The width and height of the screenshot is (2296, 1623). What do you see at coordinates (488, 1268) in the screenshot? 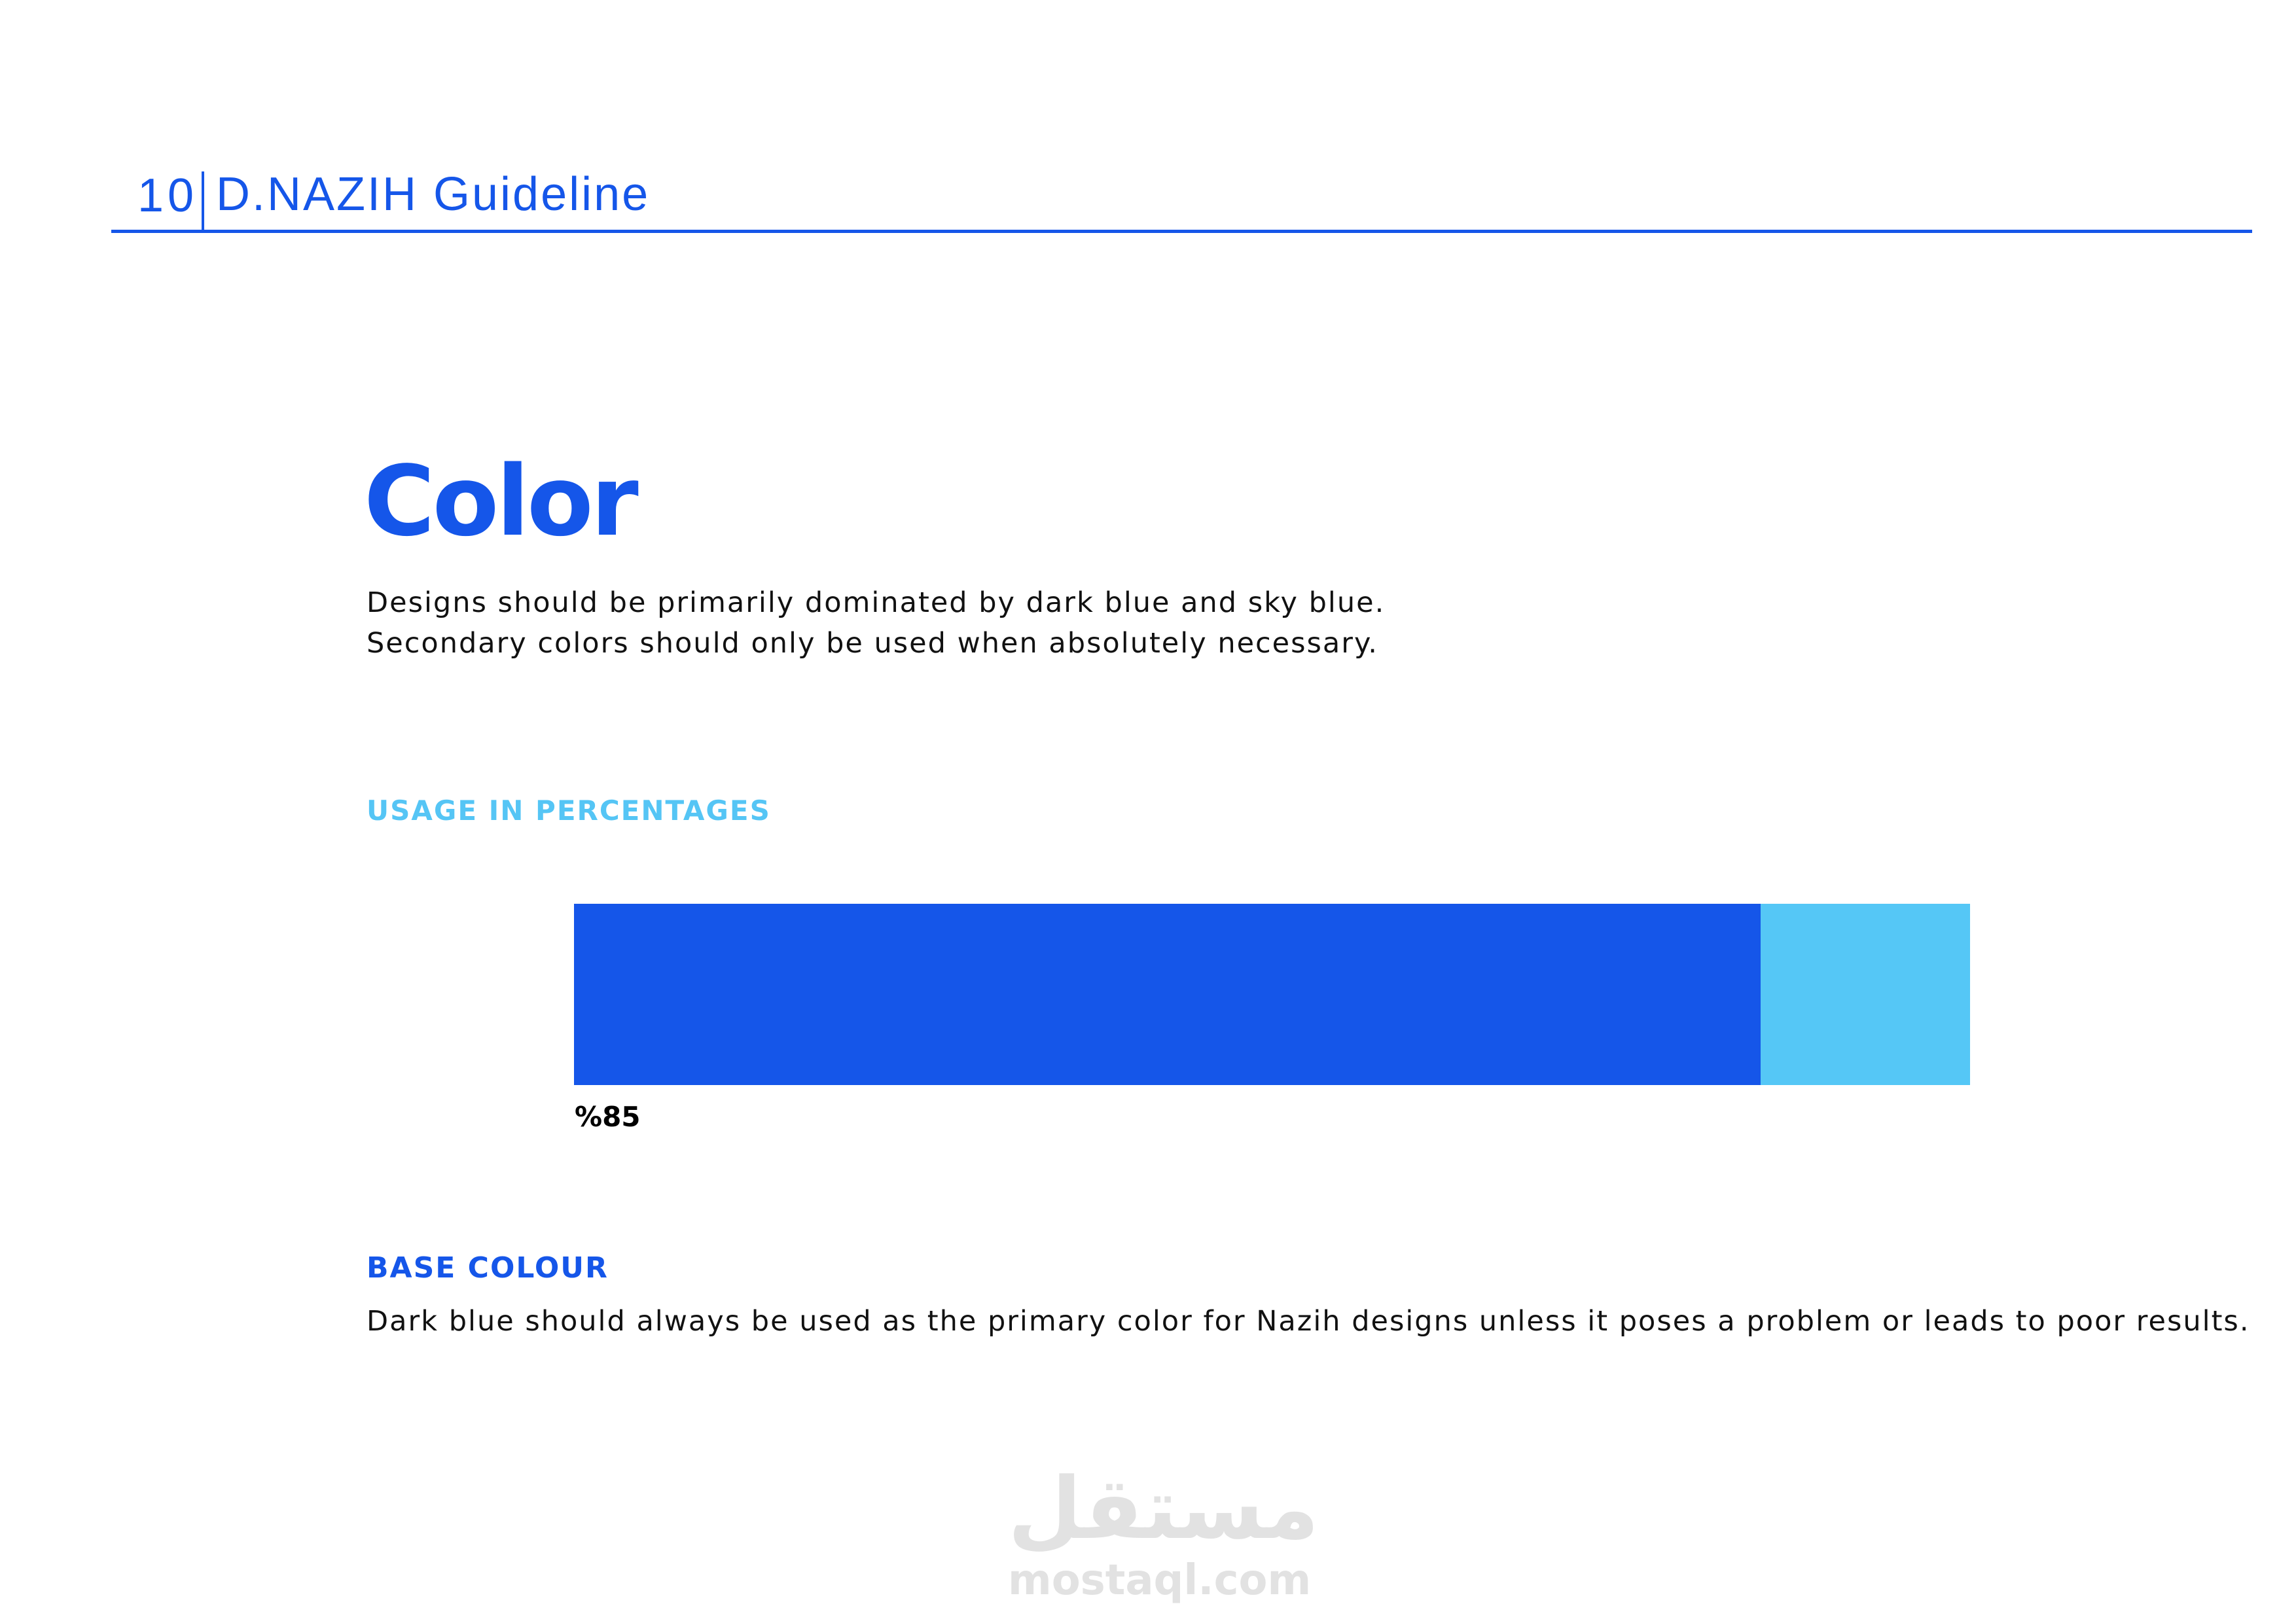
I see `base-colour-label: BASE COLOUR` at bounding box center [488, 1268].